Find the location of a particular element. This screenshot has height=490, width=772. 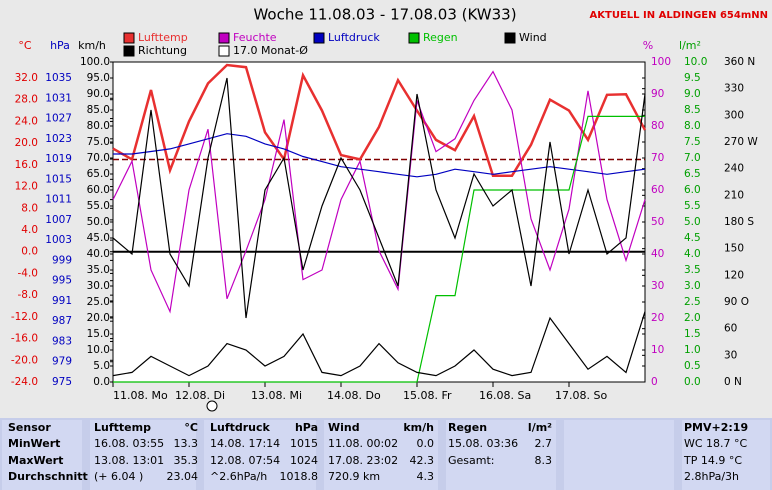

table-header: km/h is located at coordinates (418, 427).